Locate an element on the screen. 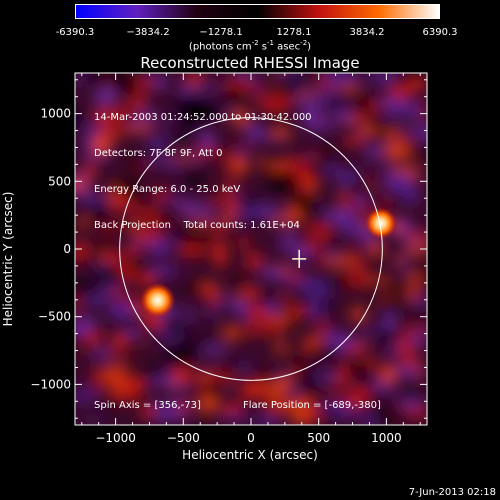 The width and height of the screenshot is (500, 500). units-sup-1: -2 is located at coordinates (255, 43).